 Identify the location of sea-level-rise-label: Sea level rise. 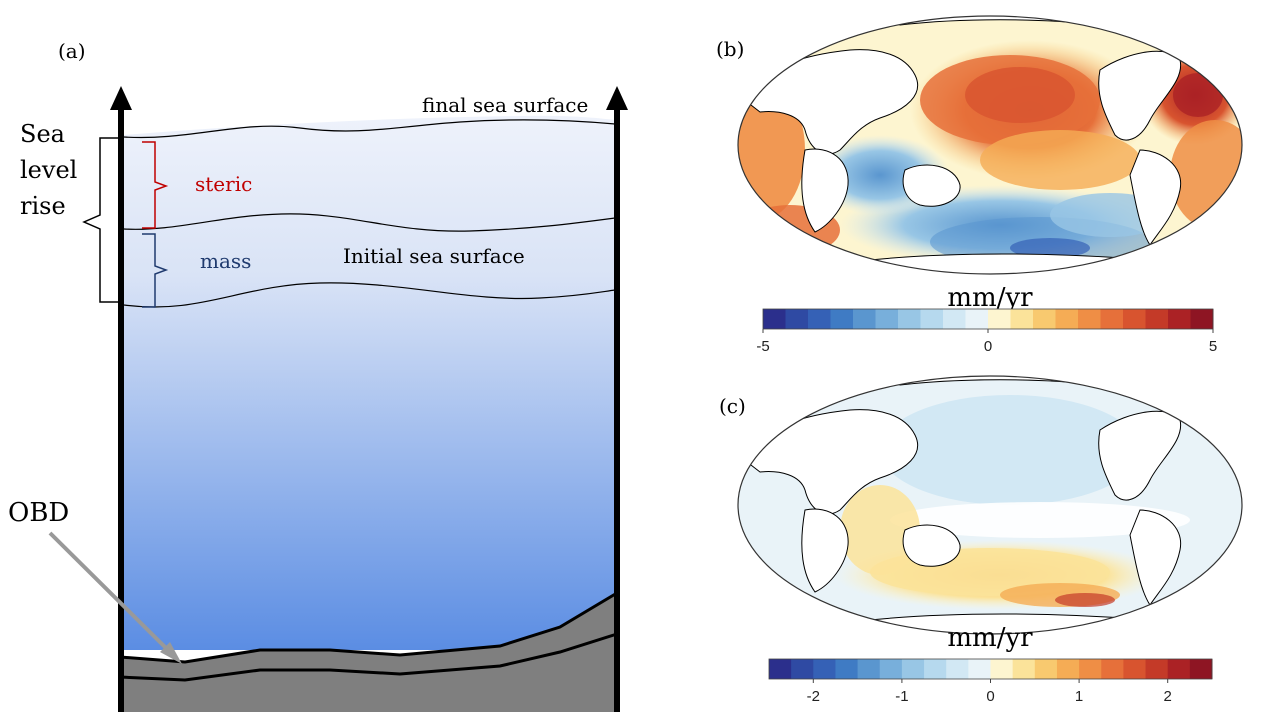
(52, 170).